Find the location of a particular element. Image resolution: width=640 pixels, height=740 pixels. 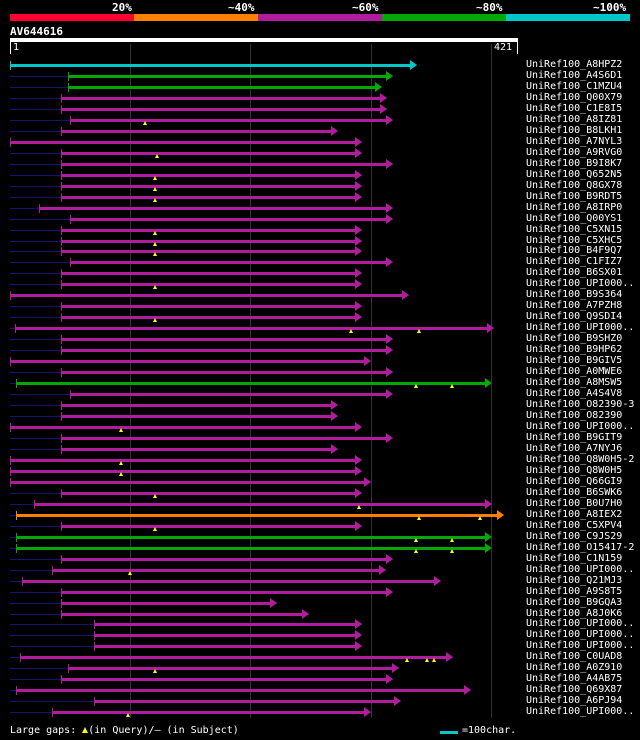

hit-label: UniRef100_Q8W0H5 is located at coordinates (574, 470).